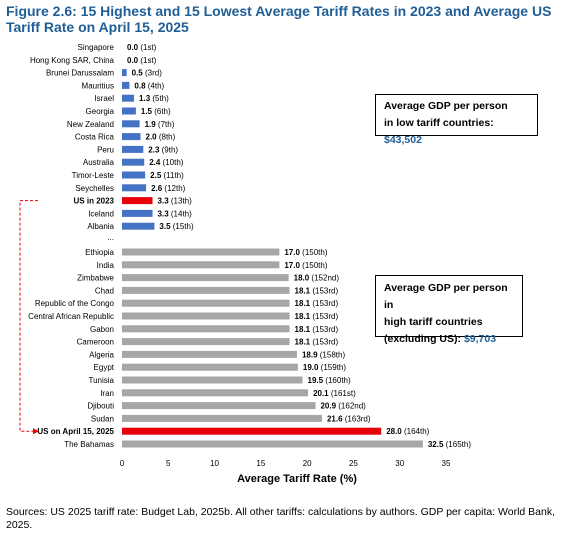 Image resolution: width=567 pixels, height=543 pixels. What do you see at coordinates (149, 85) in the screenshot?
I see `data-label: 0.8 (4th)` at bounding box center [149, 85].